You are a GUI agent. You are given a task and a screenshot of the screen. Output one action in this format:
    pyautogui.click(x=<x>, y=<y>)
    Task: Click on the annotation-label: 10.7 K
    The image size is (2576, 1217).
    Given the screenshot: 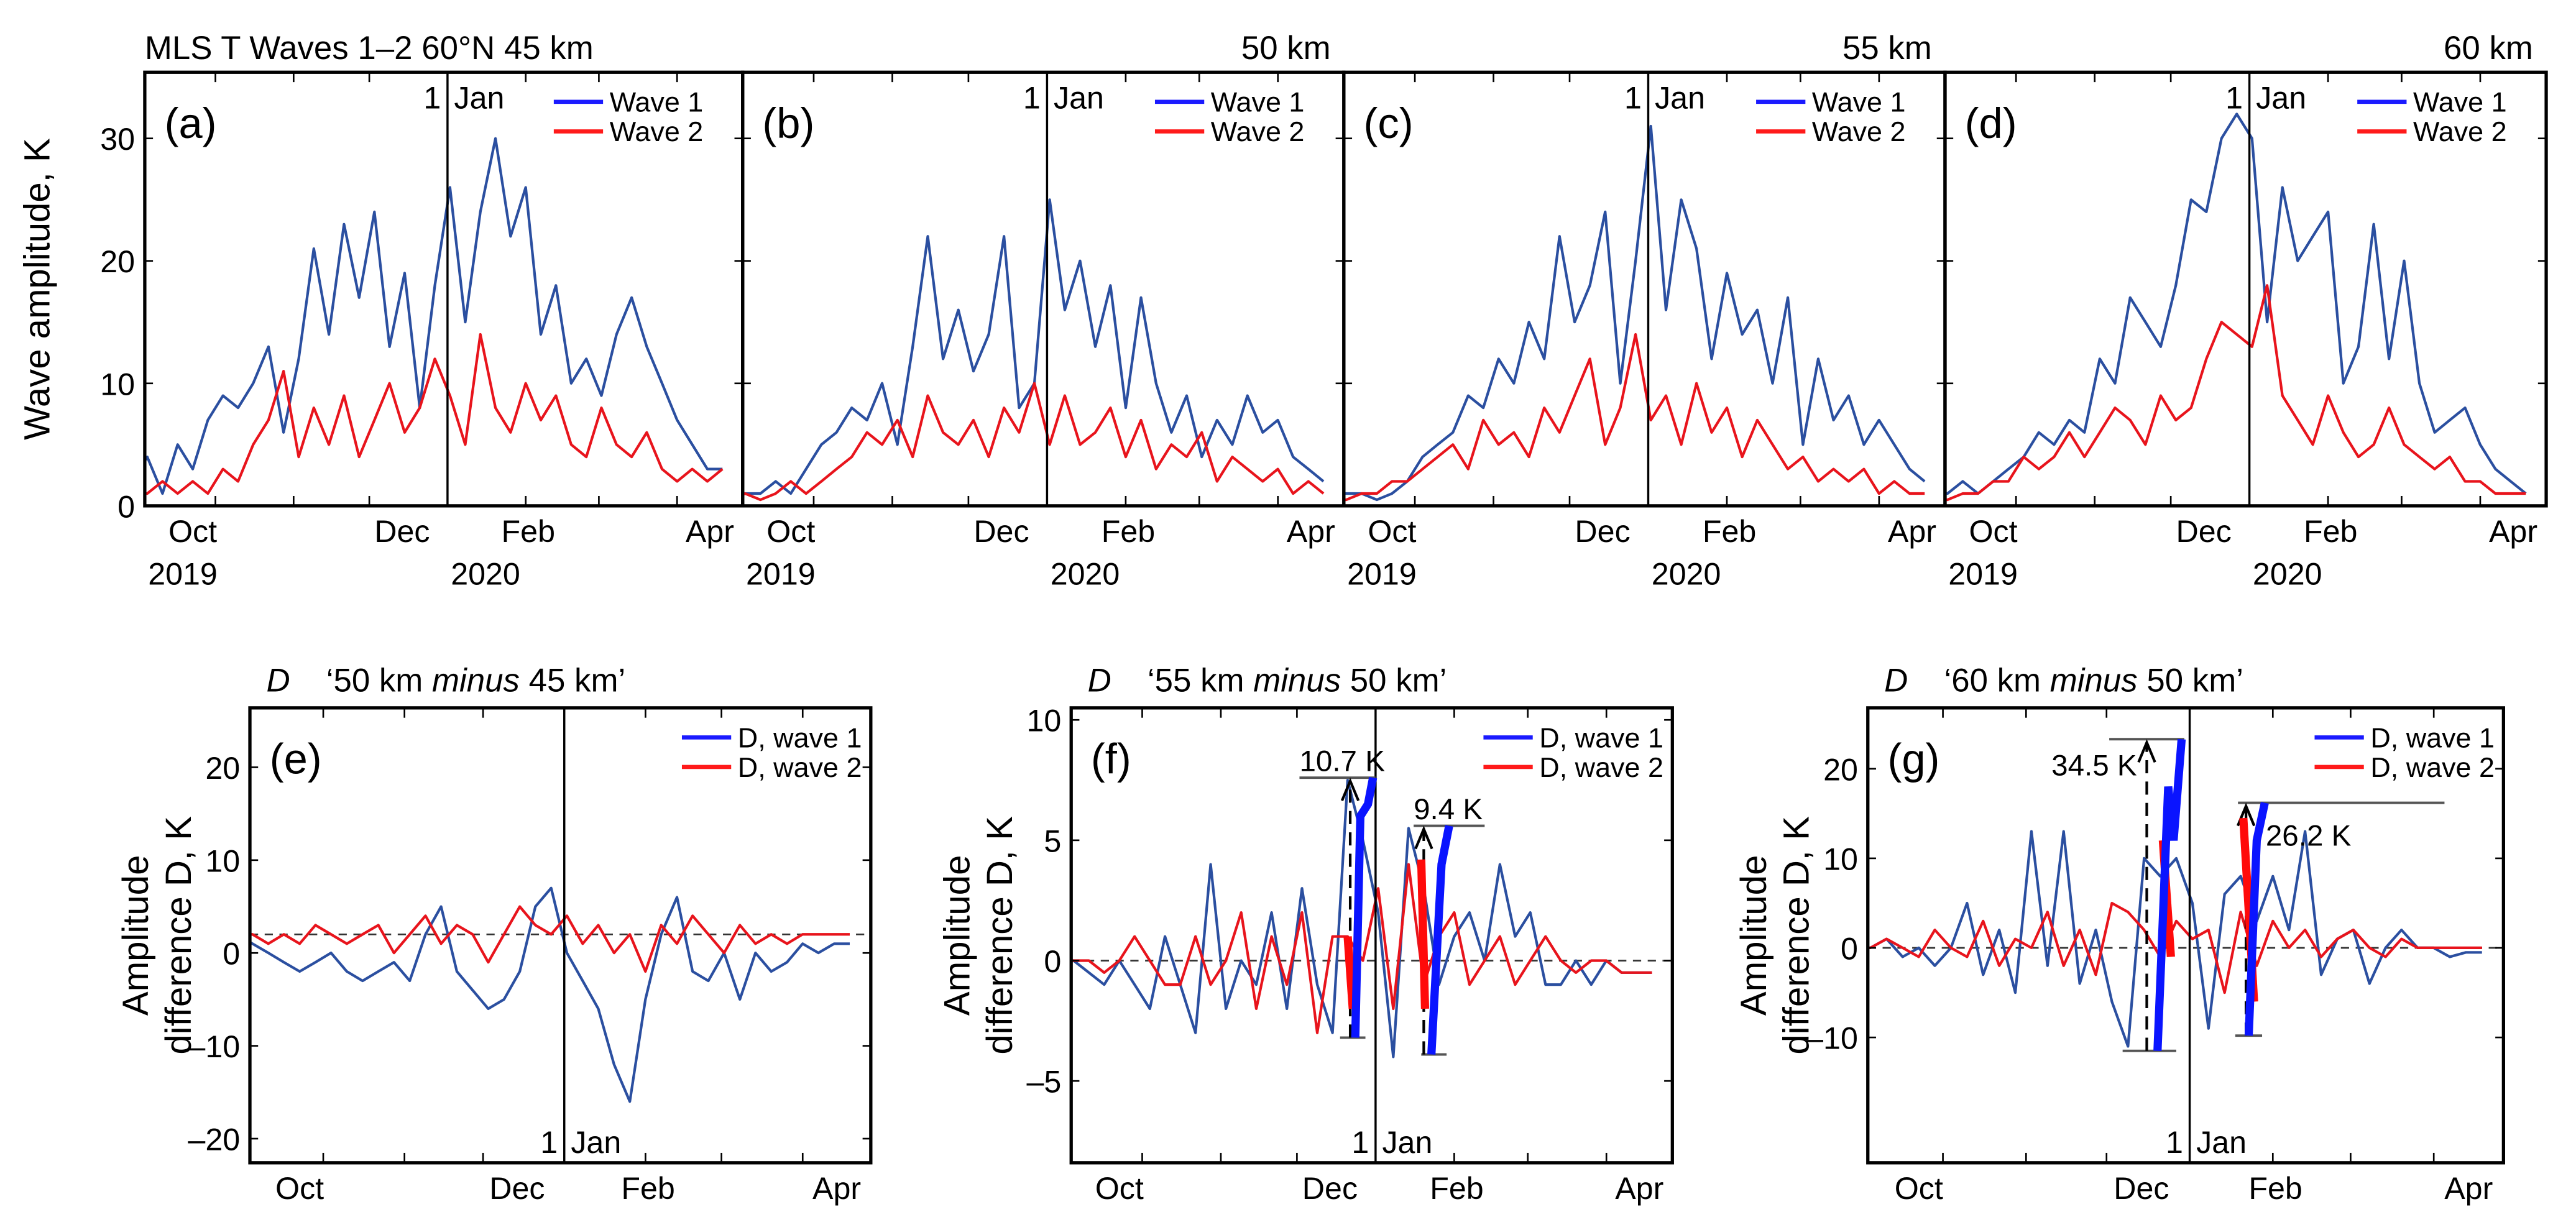 What is the action you would take?
    pyautogui.click(x=1342, y=761)
    